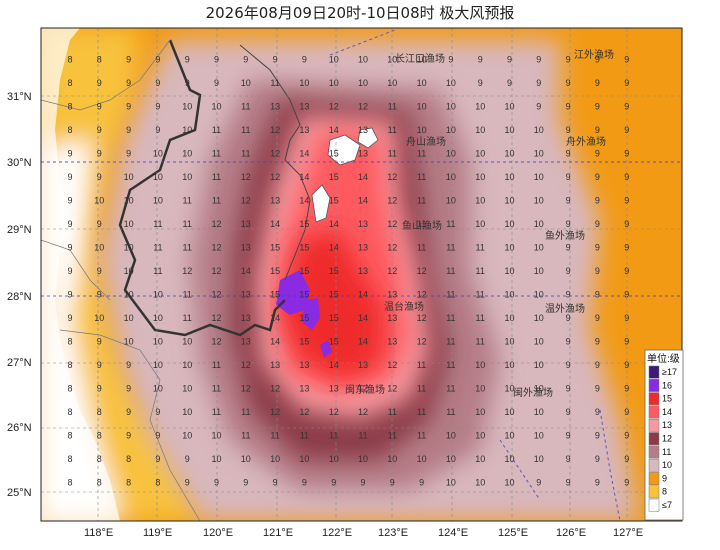  I want to click on legend-label: ≥17, so click(669, 372).